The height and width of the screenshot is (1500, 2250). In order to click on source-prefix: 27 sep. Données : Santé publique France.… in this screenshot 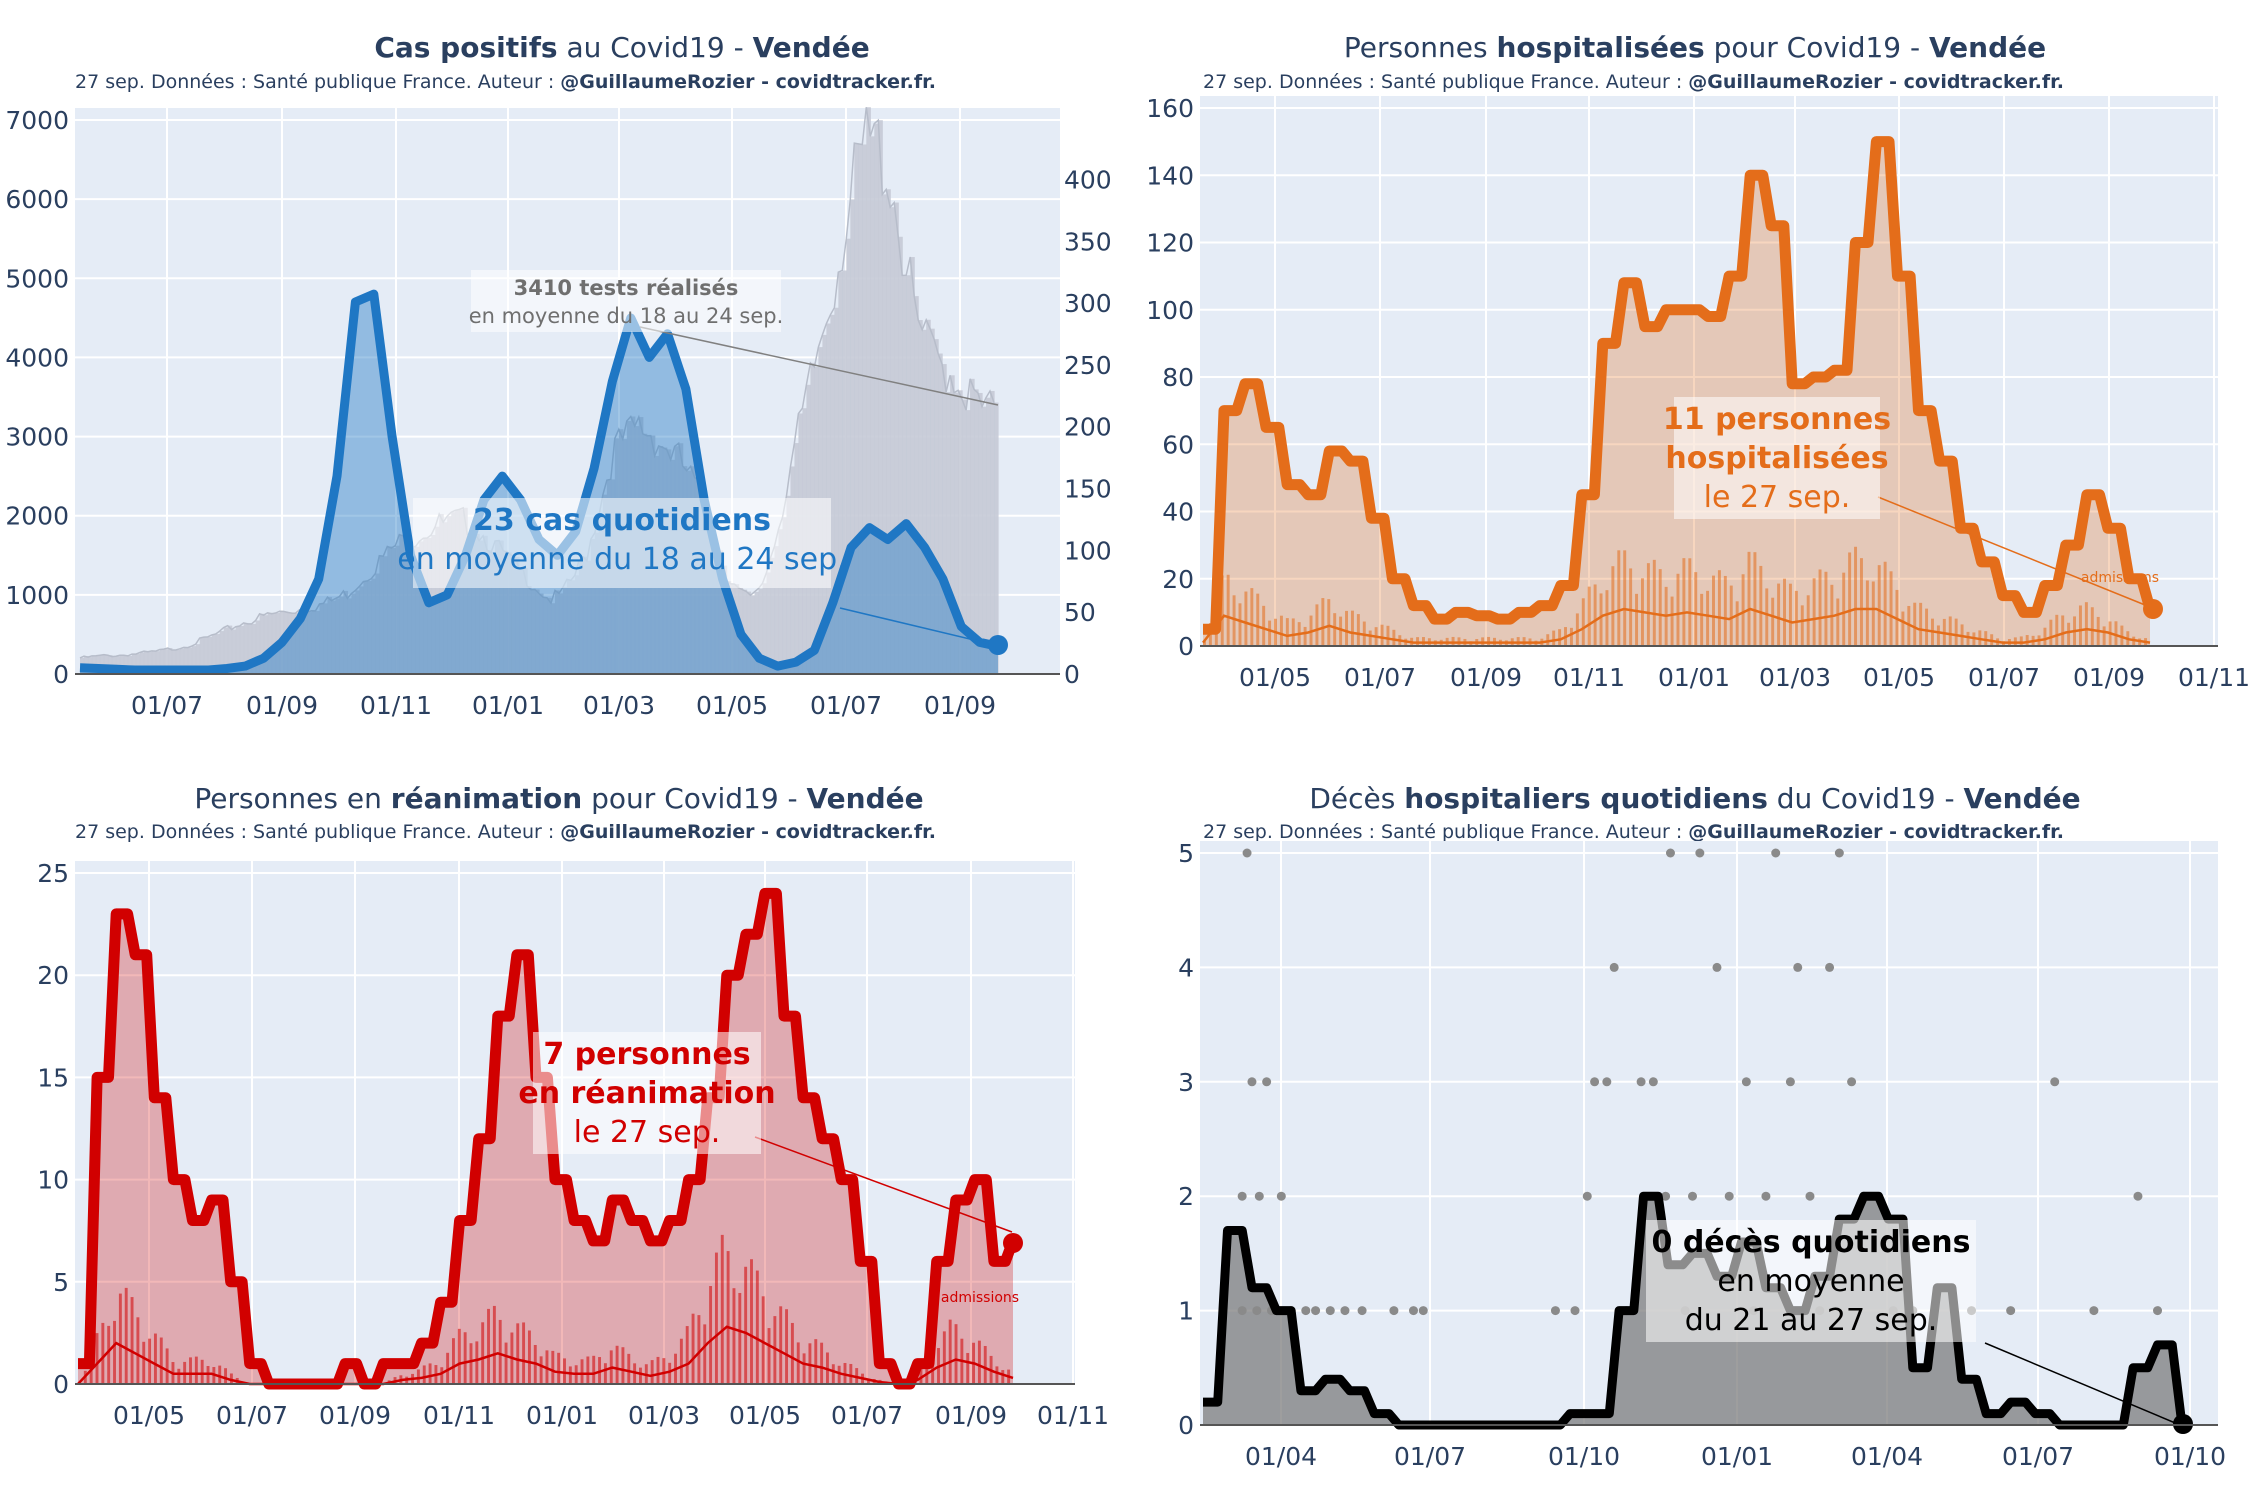, I will do `click(317, 82)`.